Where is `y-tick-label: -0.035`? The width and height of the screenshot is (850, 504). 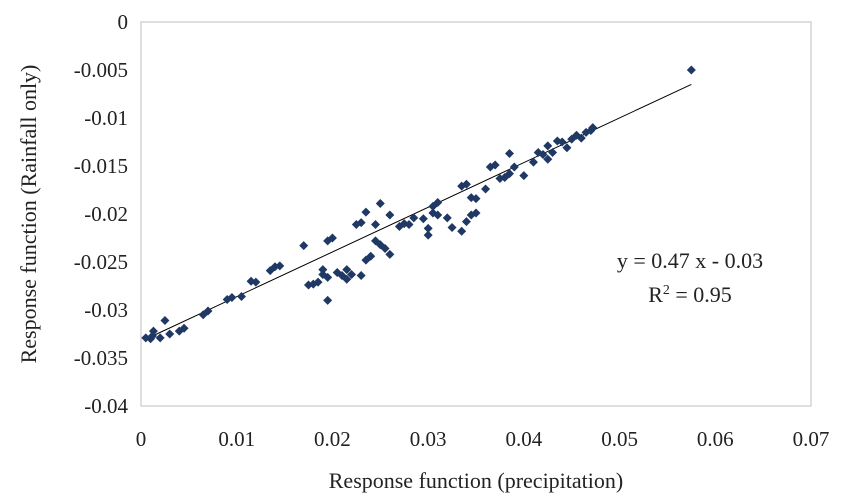 y-tick-label: -0.035 is located at coordinates (101, 358).